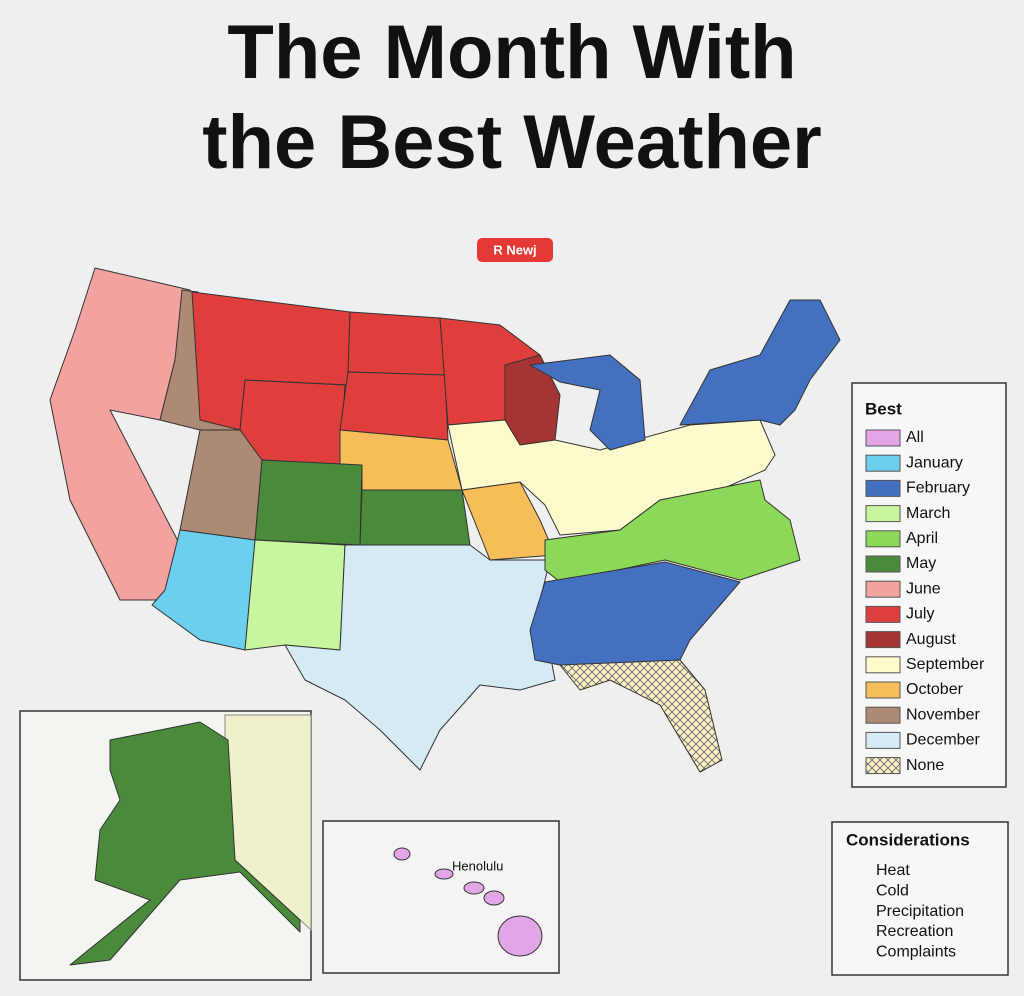 The height and width of the screenshot is (996, 1024). What do you see at coordinates (945, 664) in the screenshot?
I see `legend-label: September` at bounding box center [945, 664].